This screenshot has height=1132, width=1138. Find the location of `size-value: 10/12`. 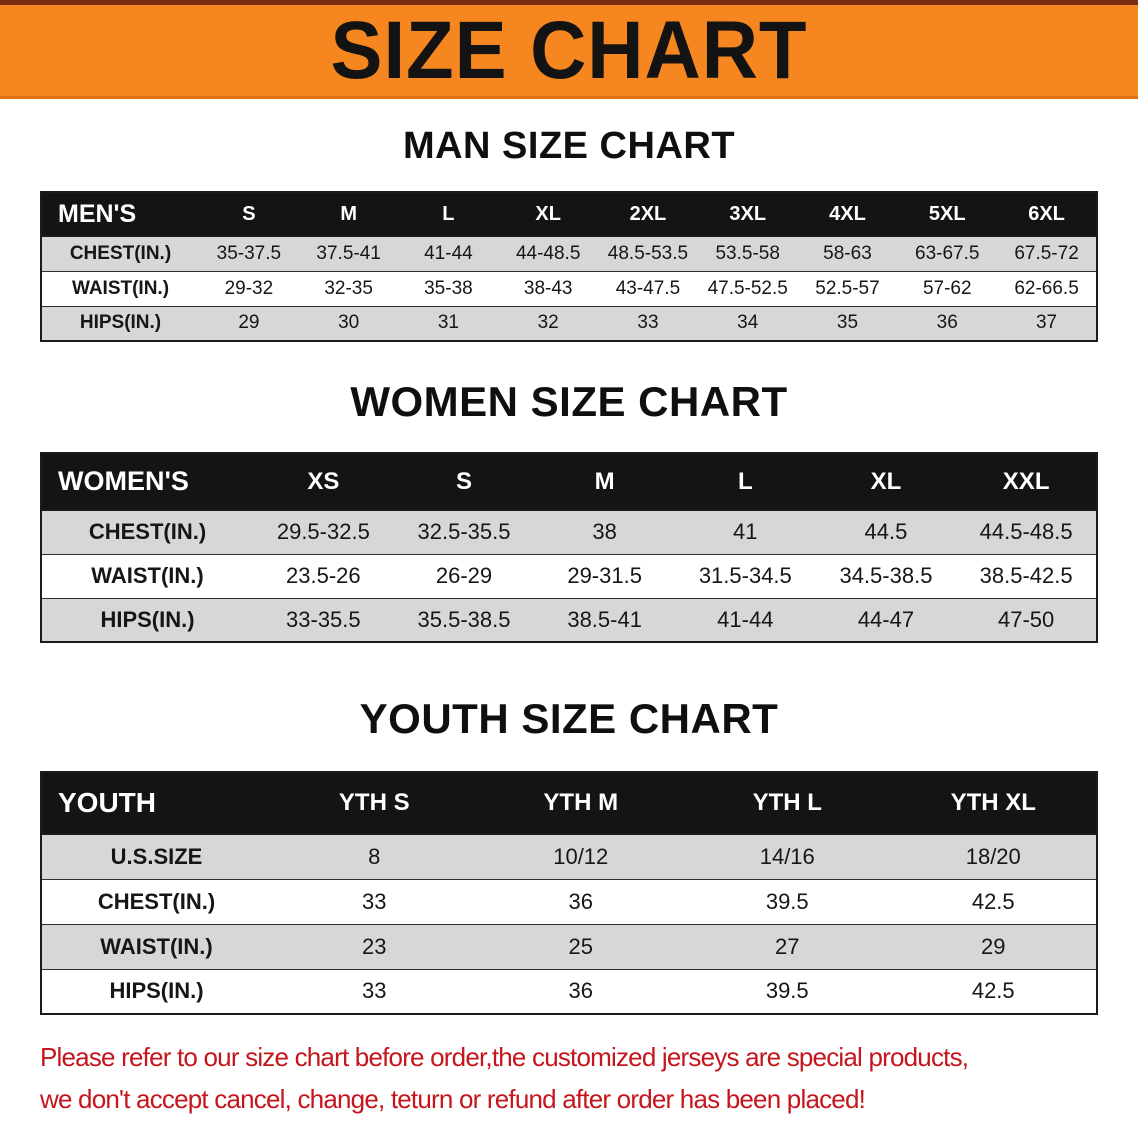

size-value: 10/12 is located at coordinates (581, 856).